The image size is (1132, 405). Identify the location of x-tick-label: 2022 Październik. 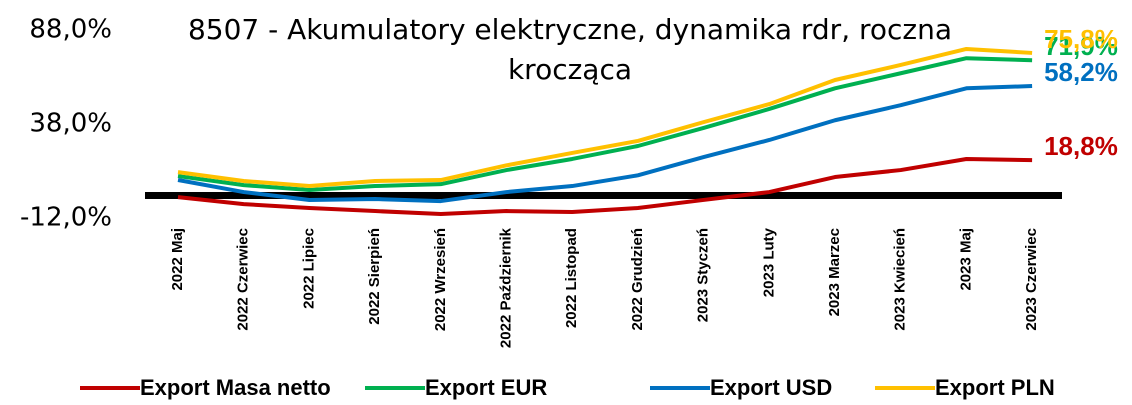
(505, 287).